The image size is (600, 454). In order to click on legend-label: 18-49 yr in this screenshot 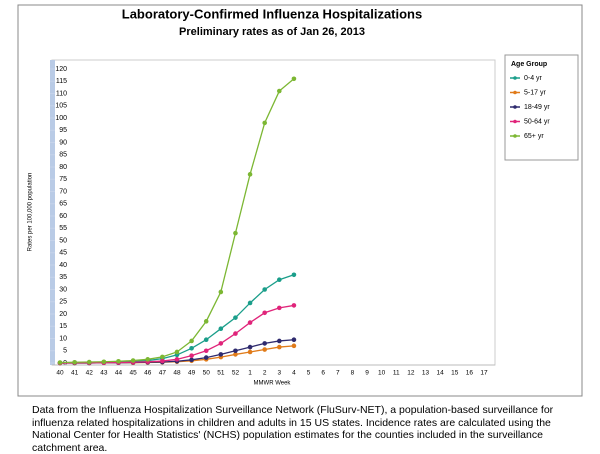, I will do `click(537, 107)`.